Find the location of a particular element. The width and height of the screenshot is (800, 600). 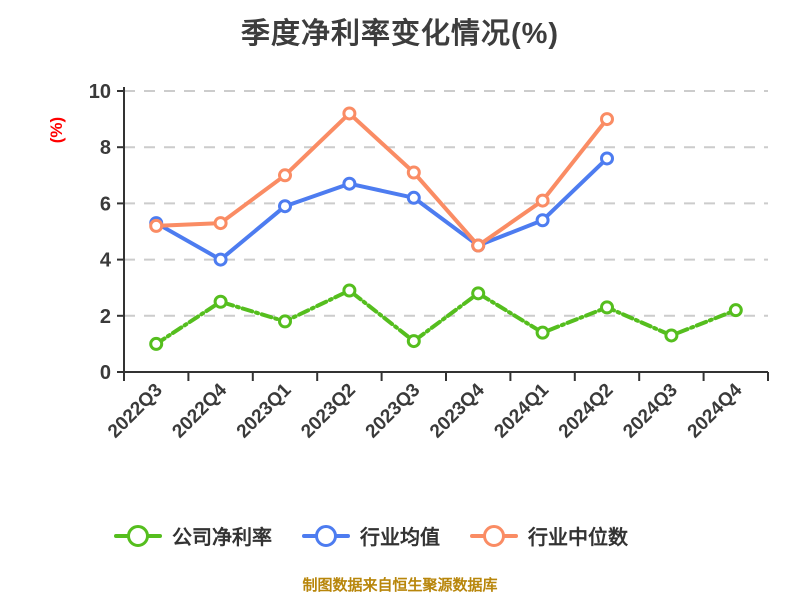

x-tick-label: 2024Q1 is located at coordinates (521, 410).